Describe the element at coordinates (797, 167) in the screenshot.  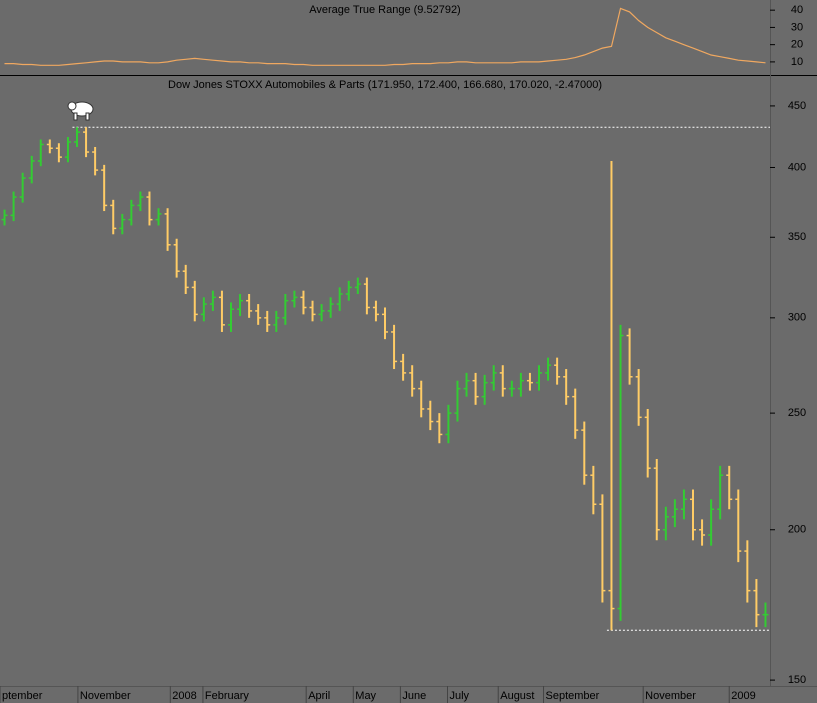
I see `y-tick-label: 400` at that location.